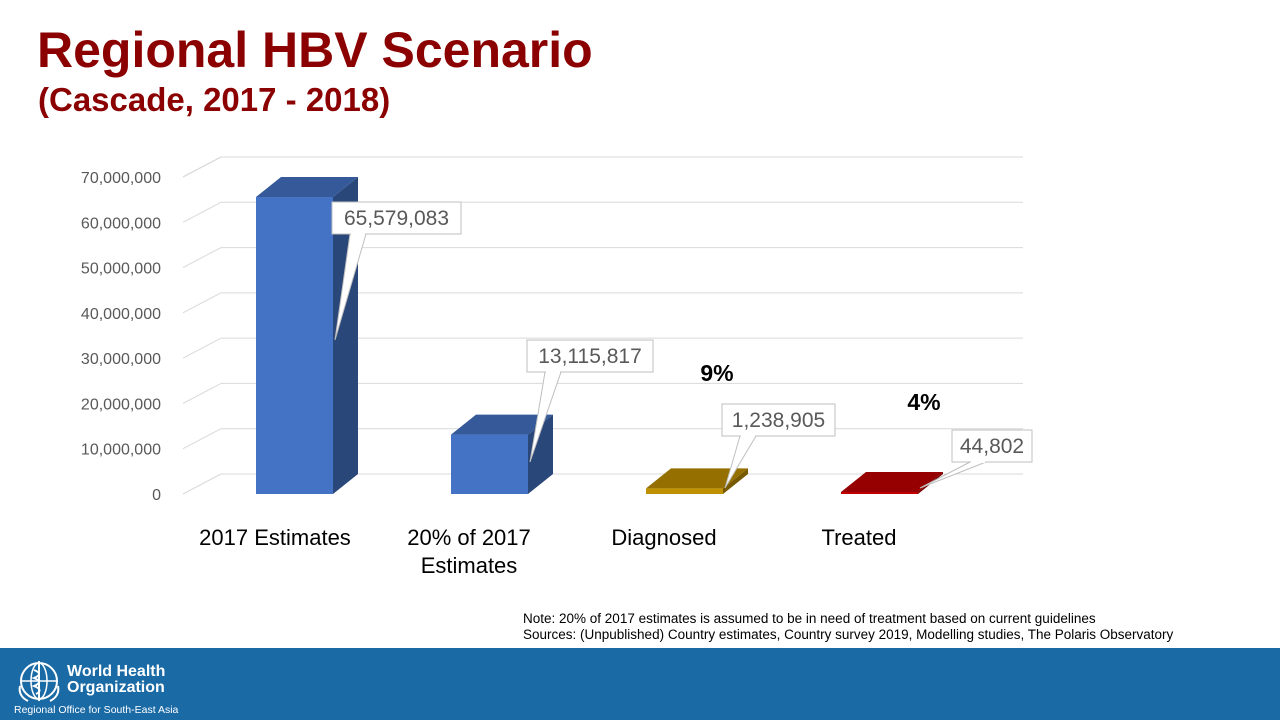 The image size is (1280, 720). I want to click on data-label: 65,579,083, so click(396, 218).